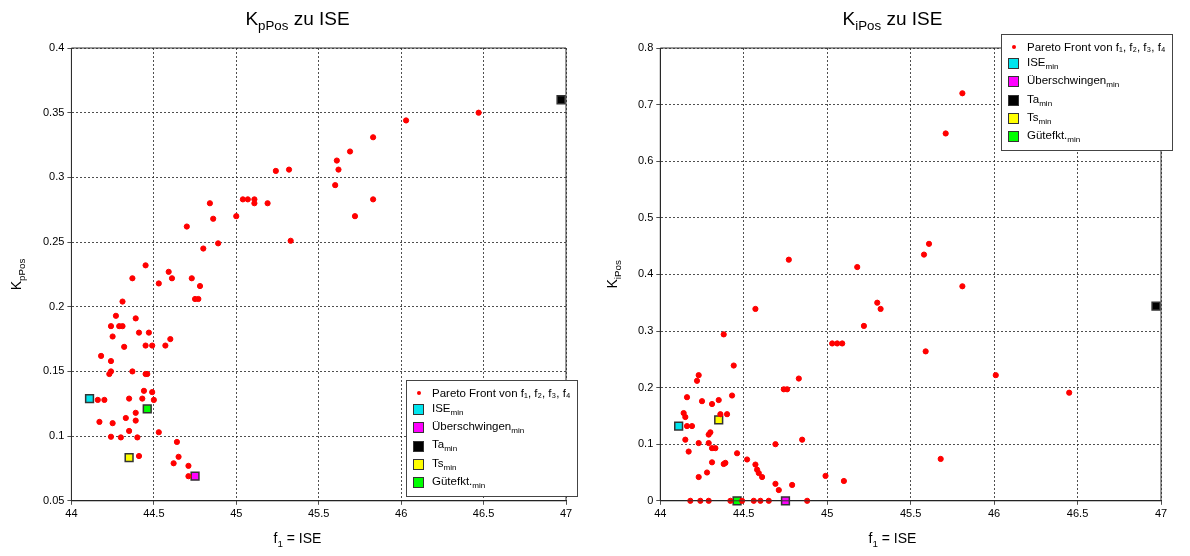 This screenshot has width=1190, height=556. Describe the element at coordinates (645, 103) in the screenshot. I see `y-tick-label: 0.7` at that location.